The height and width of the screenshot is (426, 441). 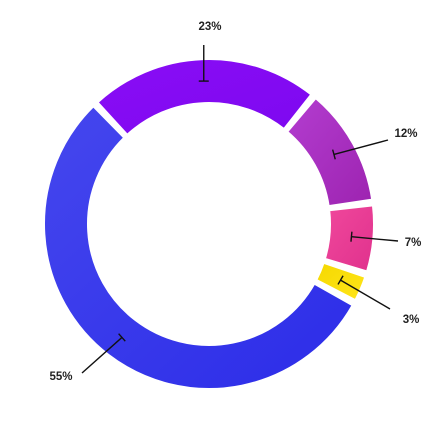 I want to click on slice-label-2: 7%, so click(x=413, y=243).